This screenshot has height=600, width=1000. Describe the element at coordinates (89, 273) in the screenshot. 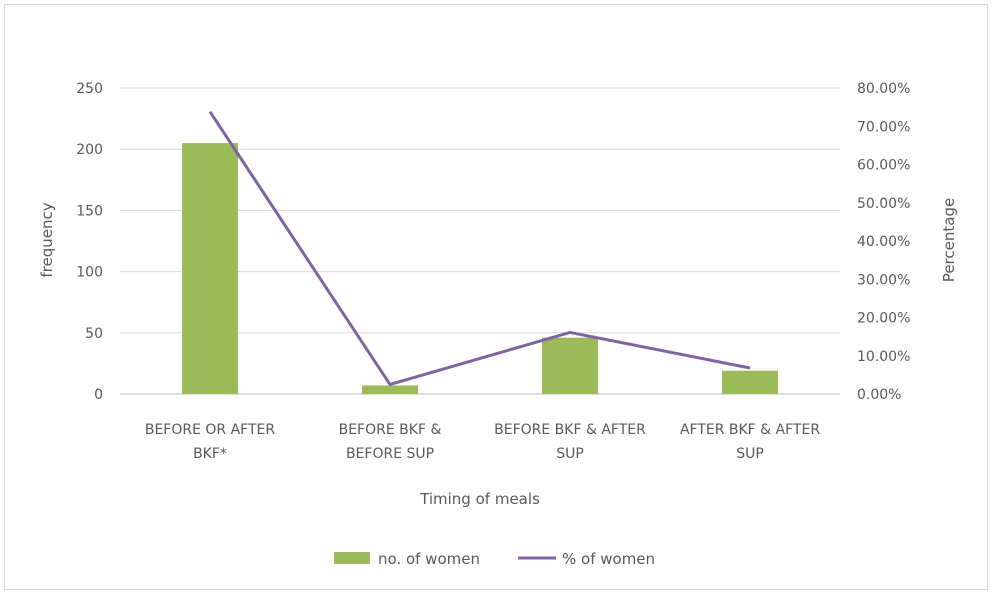

I see `y-tick-label: 100` at that location.